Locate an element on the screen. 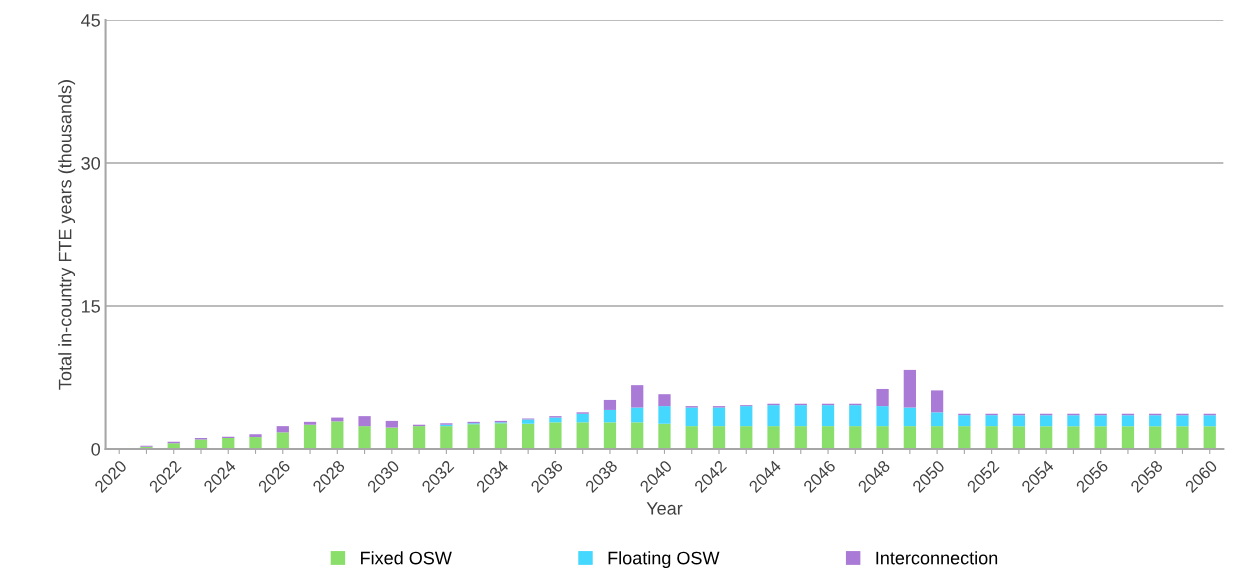  y-tick-label: 15 is located at coordinates (91, 306).